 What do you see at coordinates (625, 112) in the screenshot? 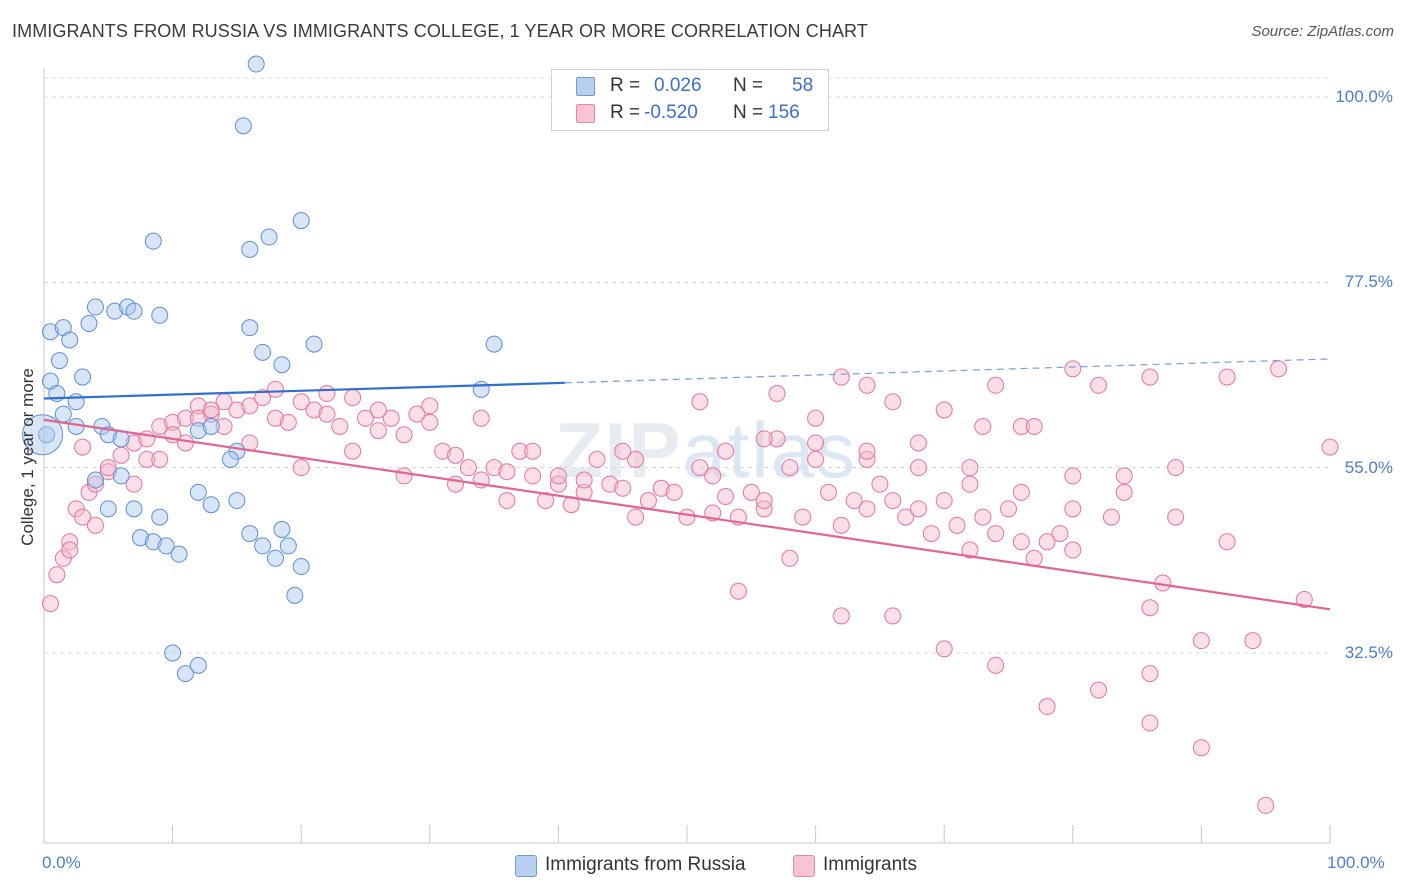
I see `legend-r-label: R =` at bounding box center [625, 112].